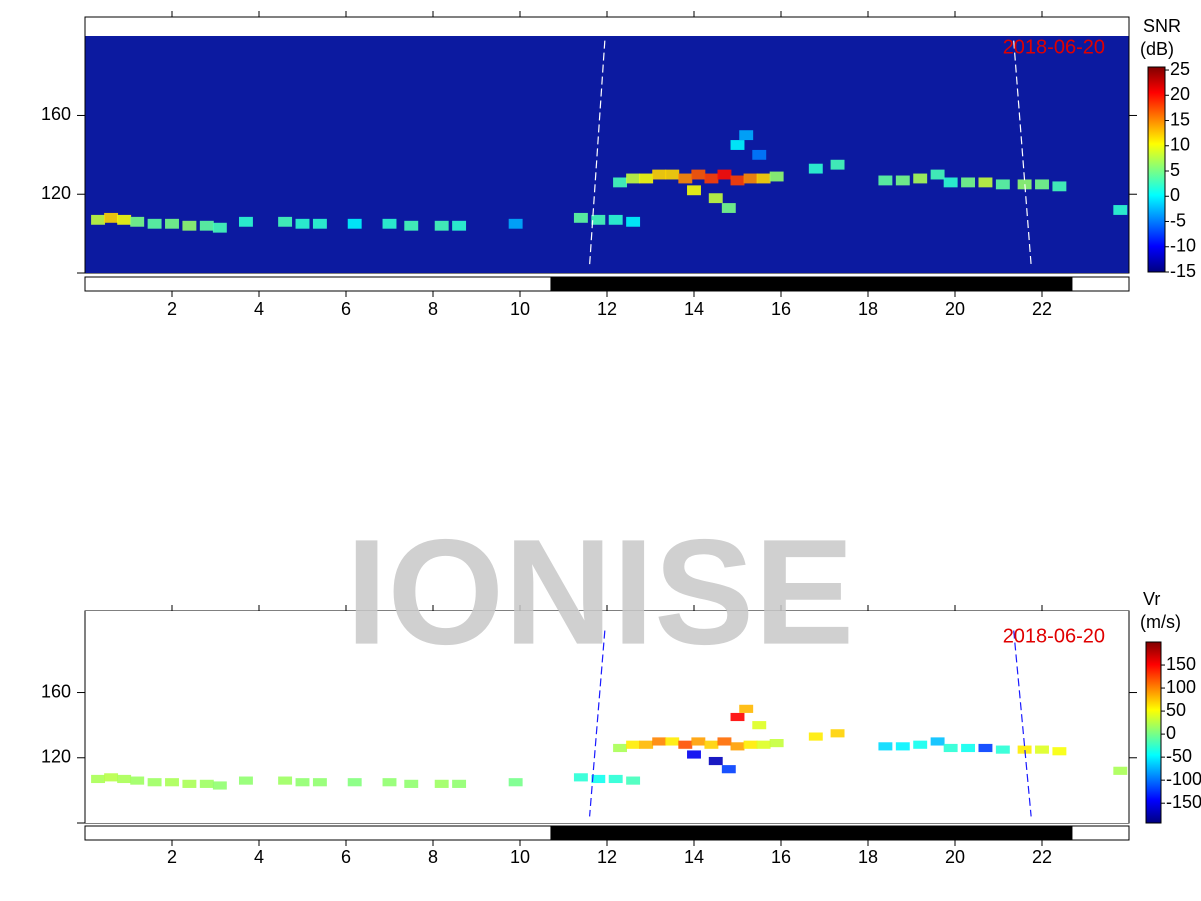 This screenshot has height=901, width=1201. What do you see at coordinates (433, 857) in the screenshot?
I see `x-tick-label: 8` at bounding box center [433, 857].